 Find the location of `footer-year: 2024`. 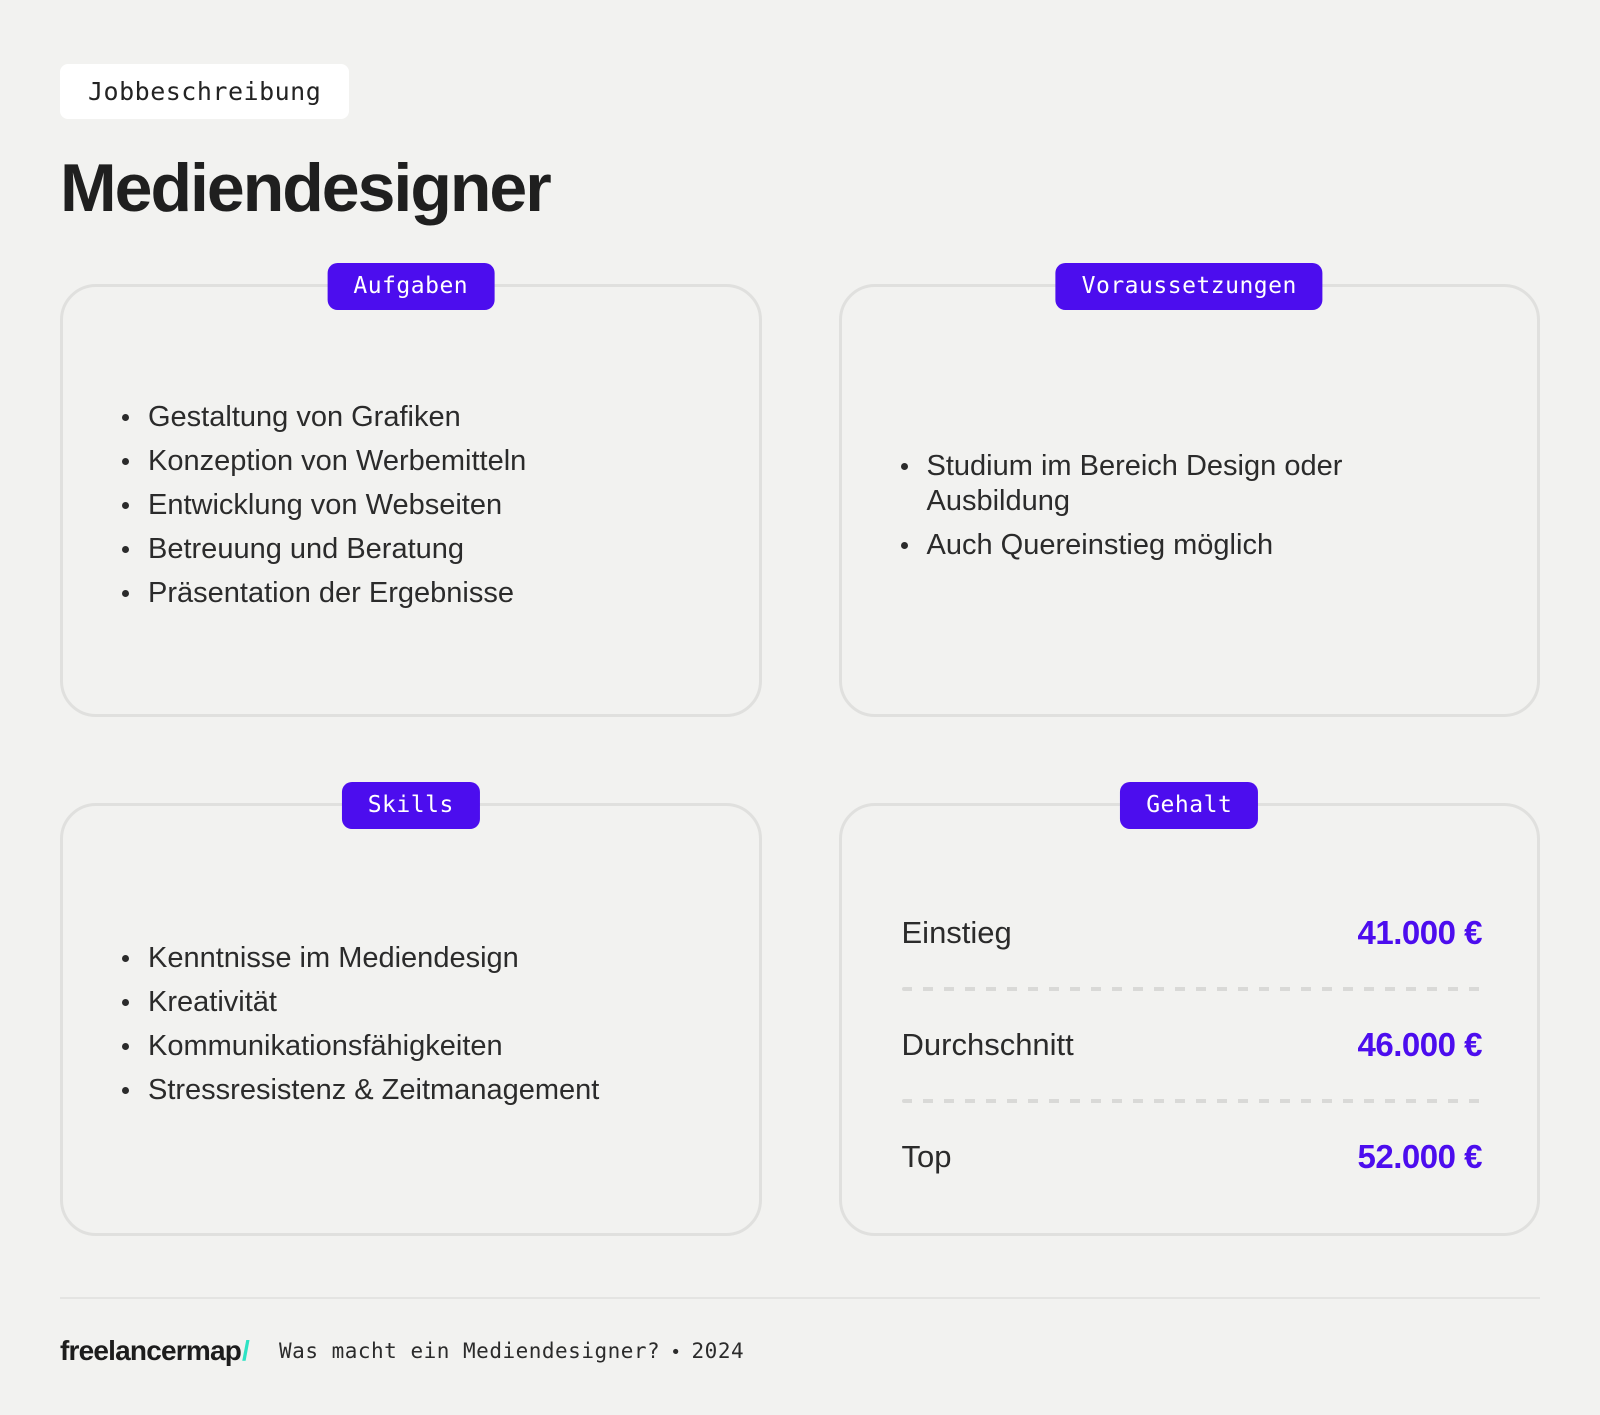

footer-year: 2024 is located at coordinates (718, 1351).